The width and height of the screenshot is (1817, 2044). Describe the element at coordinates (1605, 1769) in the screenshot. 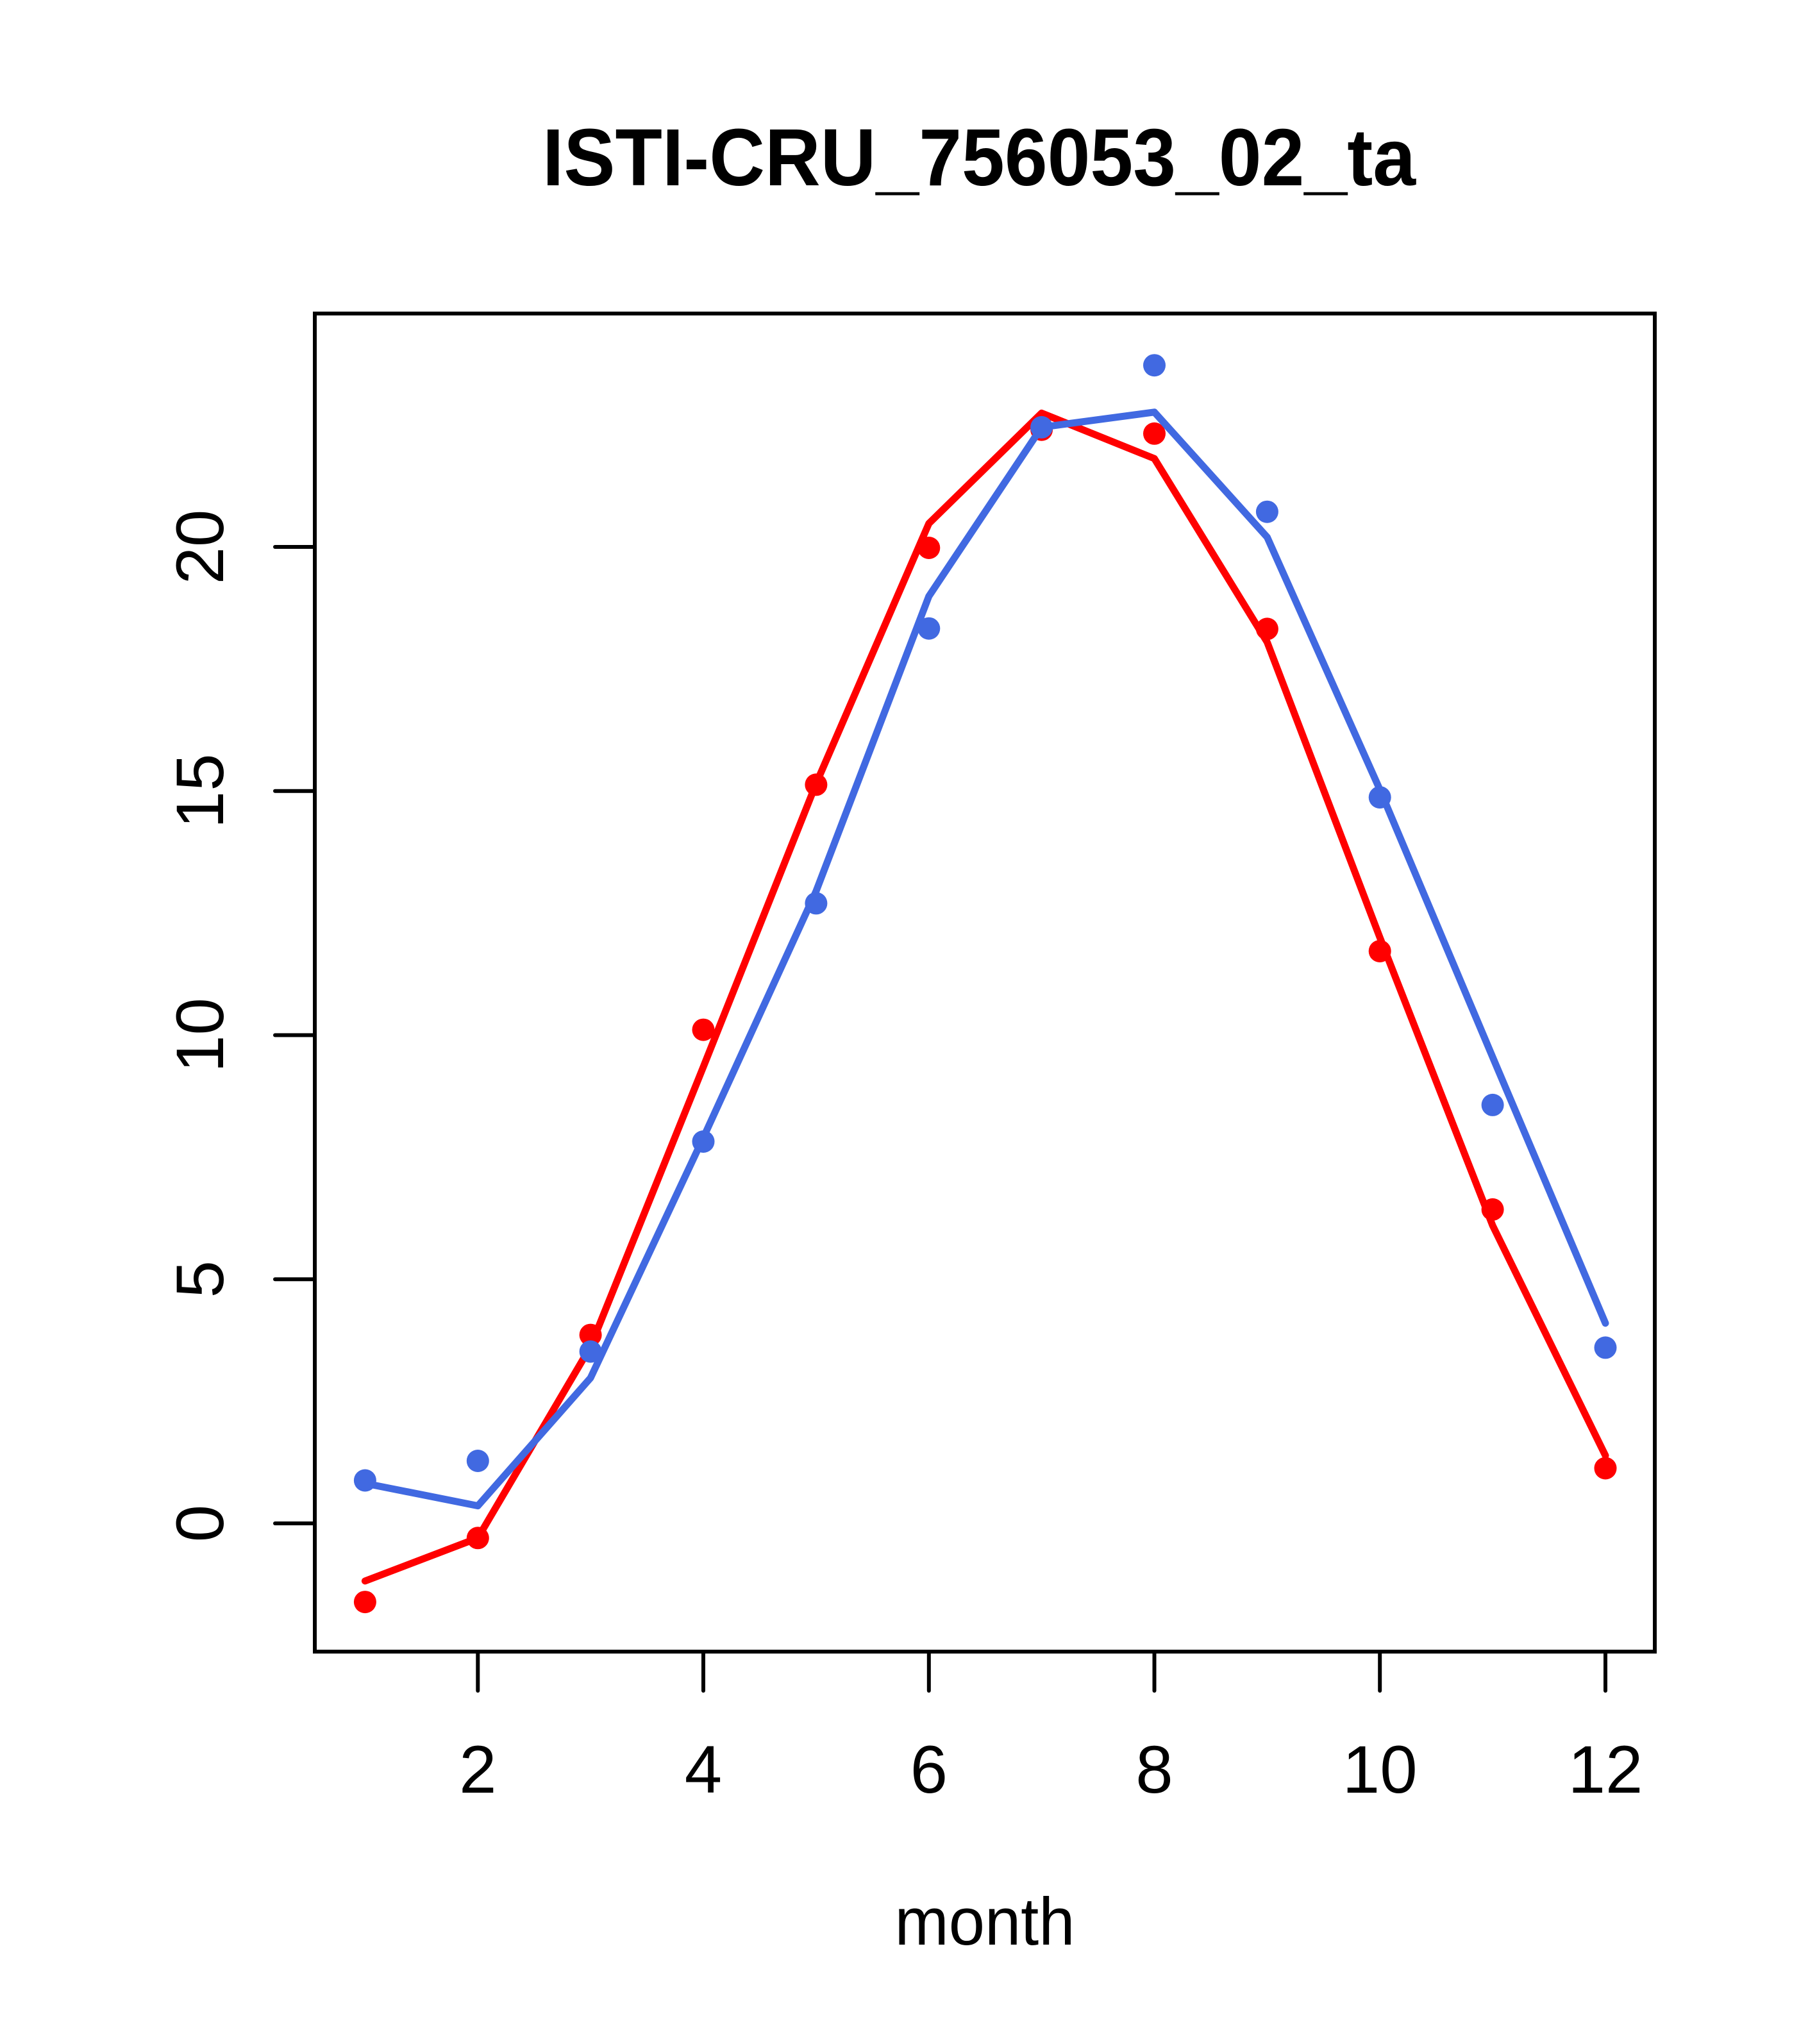

I see `svg-text: 12` at that location.